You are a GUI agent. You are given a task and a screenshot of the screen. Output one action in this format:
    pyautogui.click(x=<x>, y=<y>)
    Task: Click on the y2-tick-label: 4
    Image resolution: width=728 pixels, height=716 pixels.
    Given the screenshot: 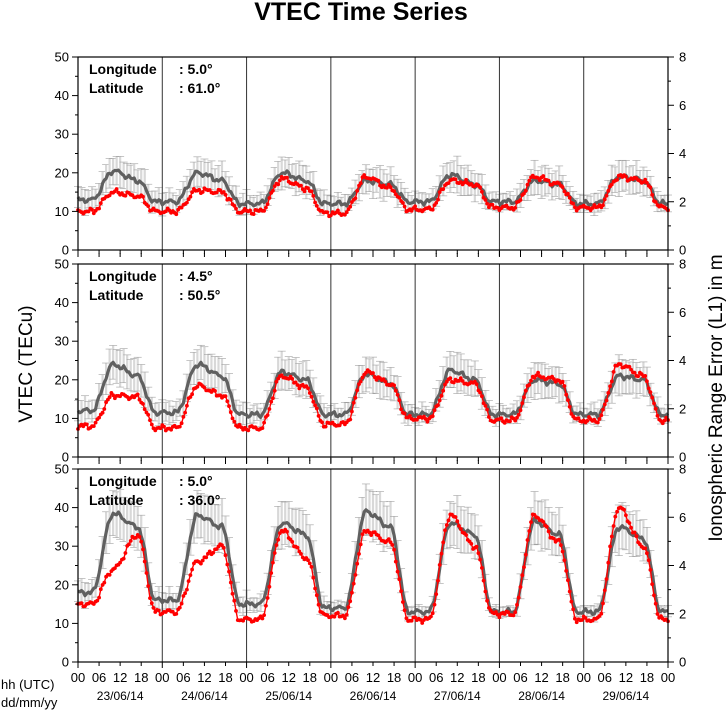 What is the action you would take?
    pyautogui.click(x=682, y=565)
    